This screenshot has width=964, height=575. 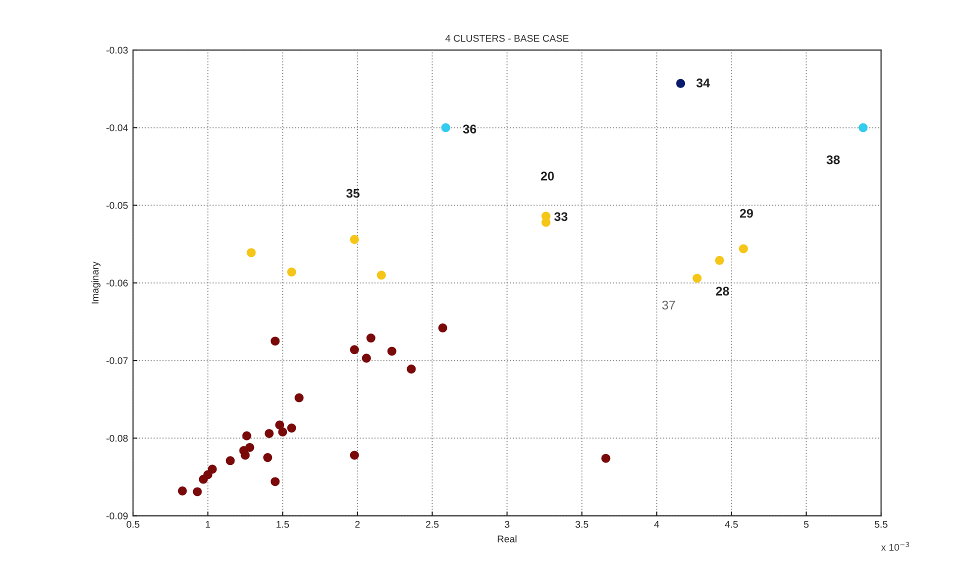 What do you see at coordinates (657, 524) in the screenshot?
I see `x-tick-label: 4` at bounding box center [657, 524].